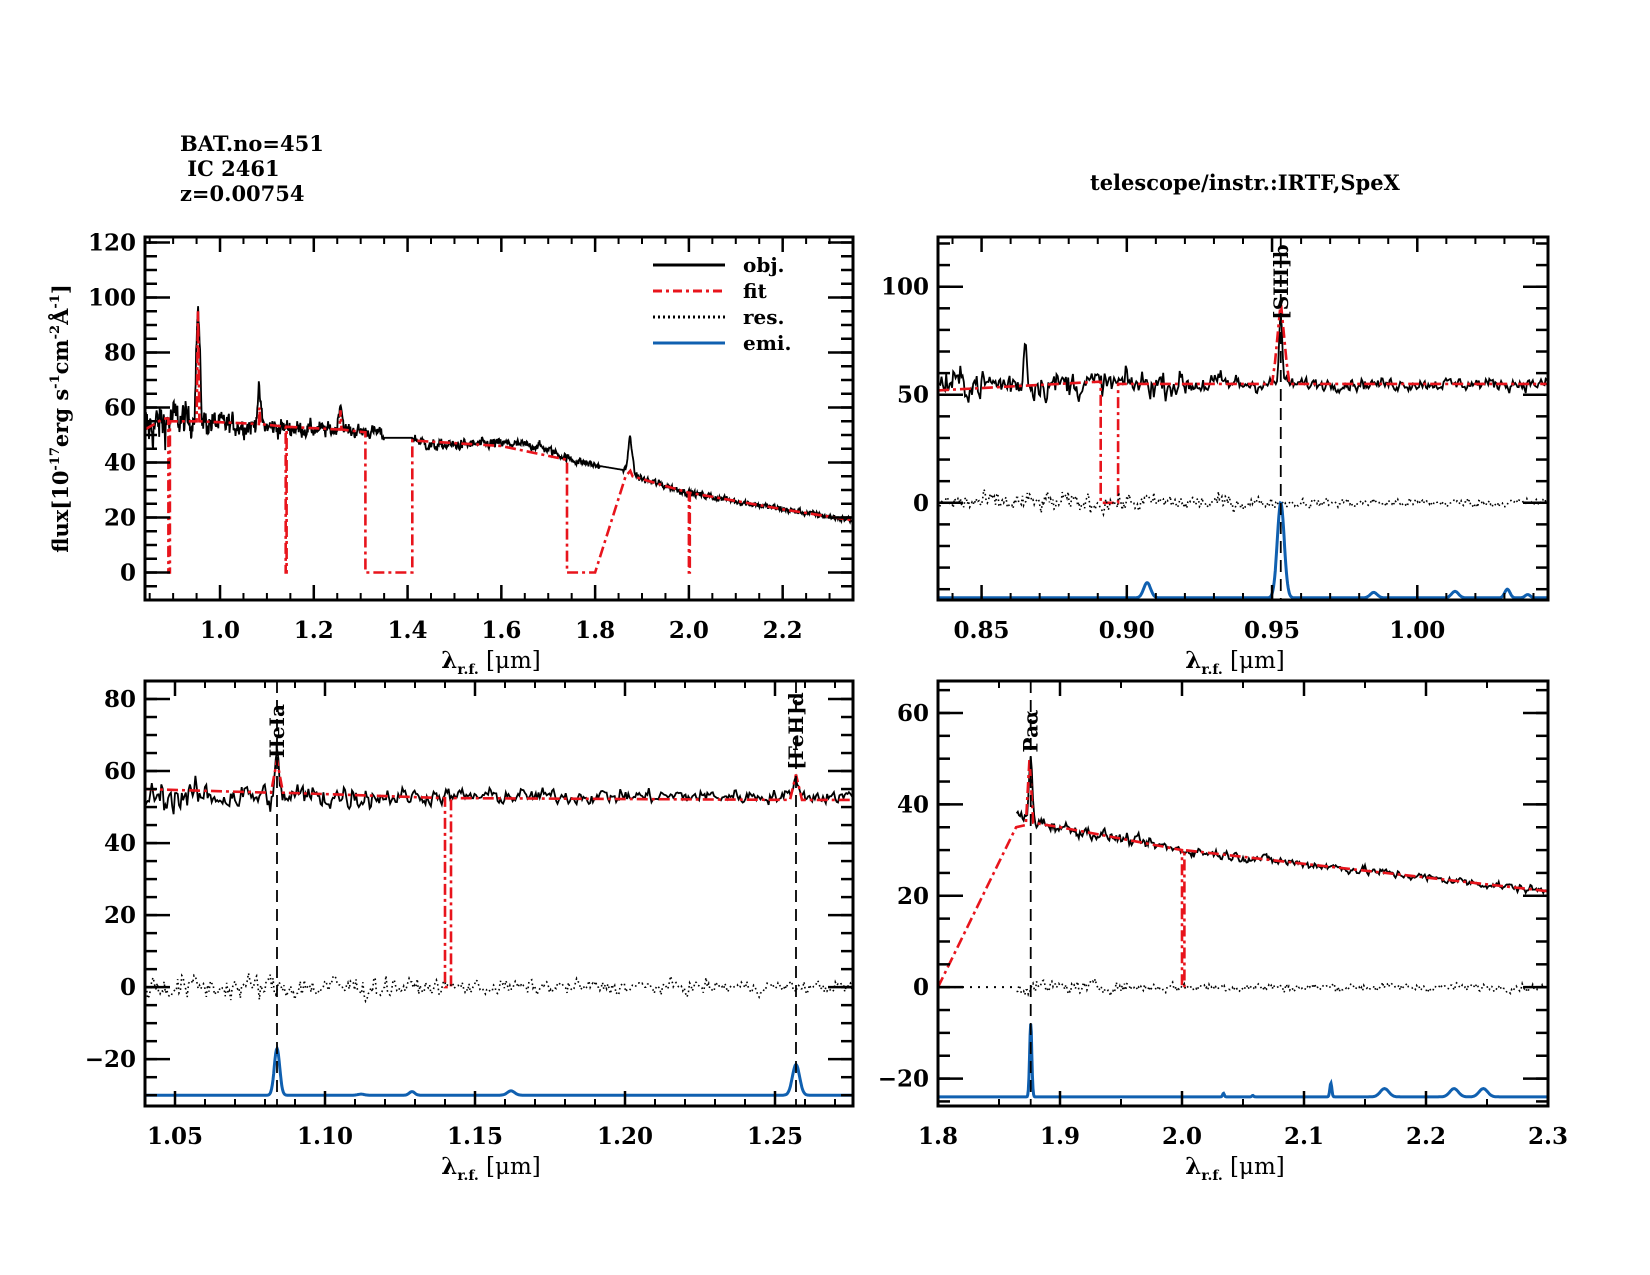 Image resolution: width=1650 pixels, height=1275 pixels. I want to click on x-tick-label: 1.10, so click(325, 1136).